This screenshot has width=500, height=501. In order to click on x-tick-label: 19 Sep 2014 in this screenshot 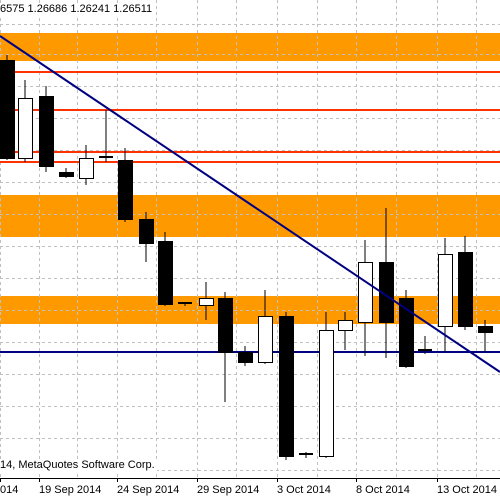, I will do `click(70, 490)`.